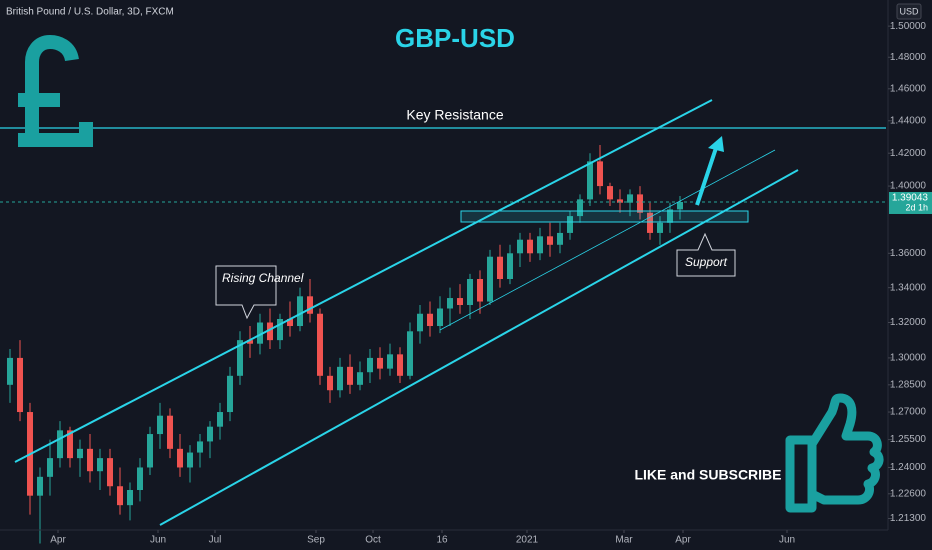  What do you see at coordinates (908, 287) in the screenshot?
I see `y-tick-label: 1.34000` at bounding box center [908, 287].